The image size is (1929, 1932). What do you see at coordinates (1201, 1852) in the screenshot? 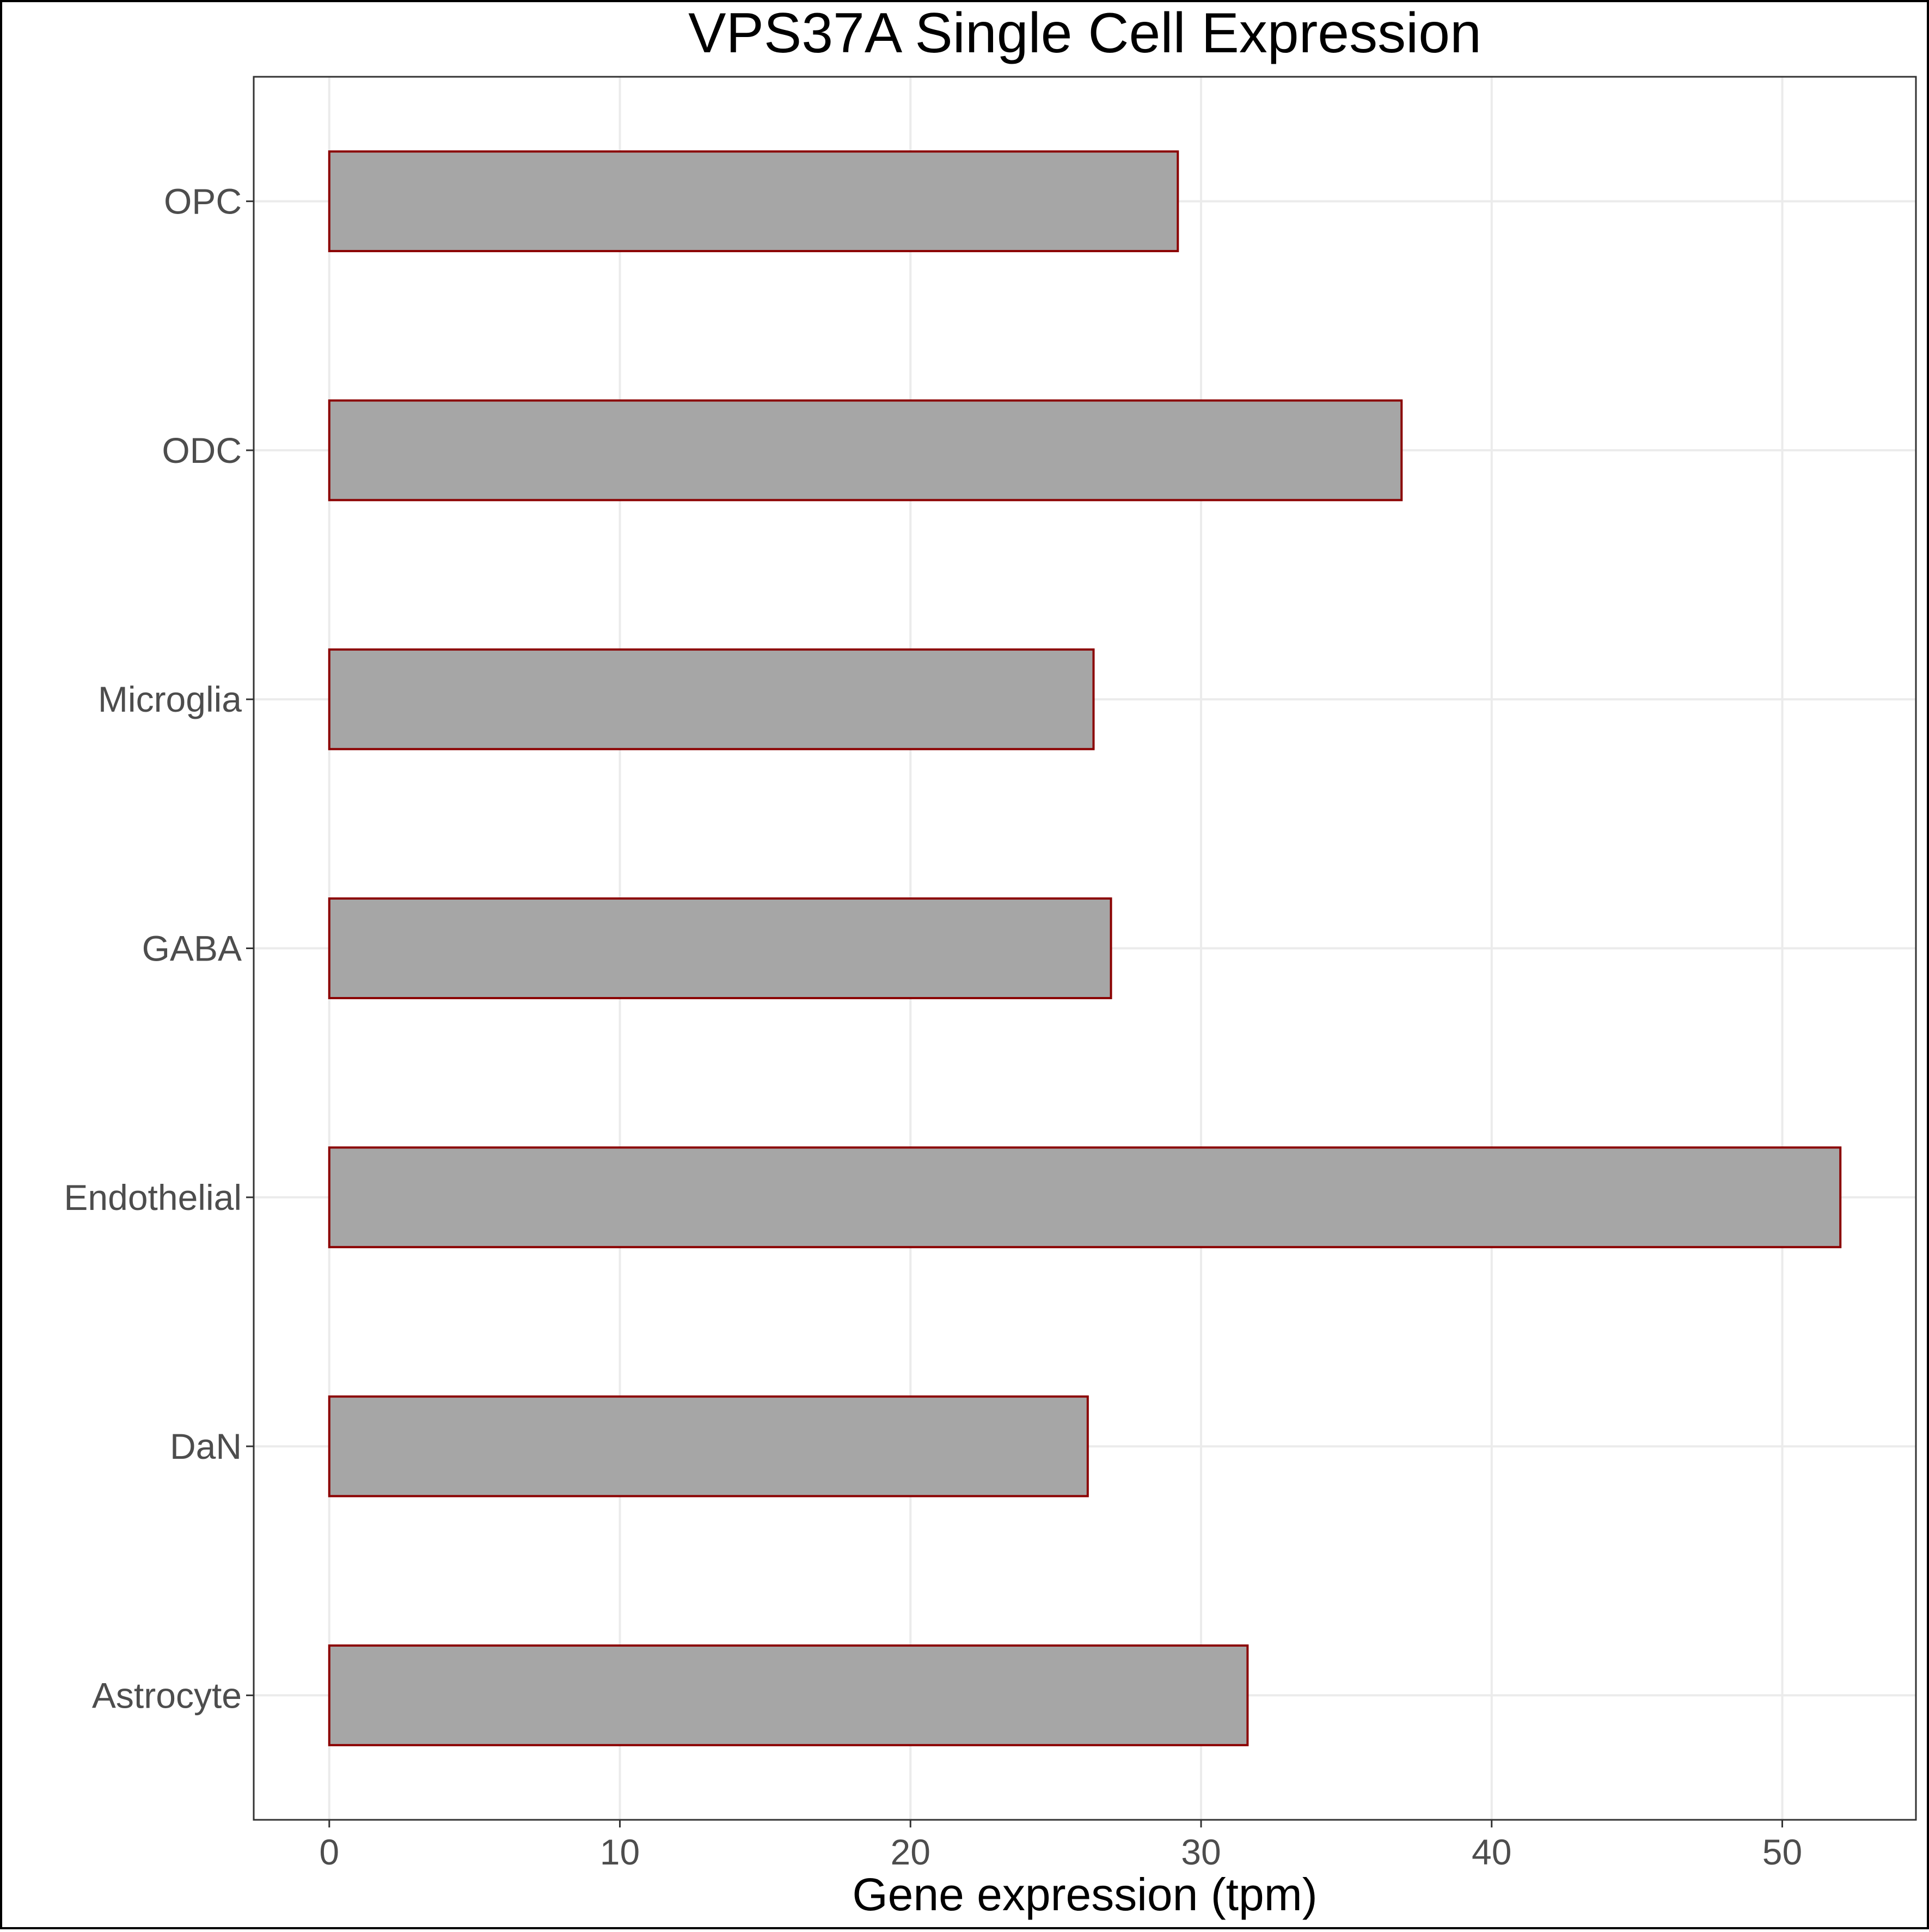
I see `x-tick-label: 30` at bounding box center [1201, 1852].